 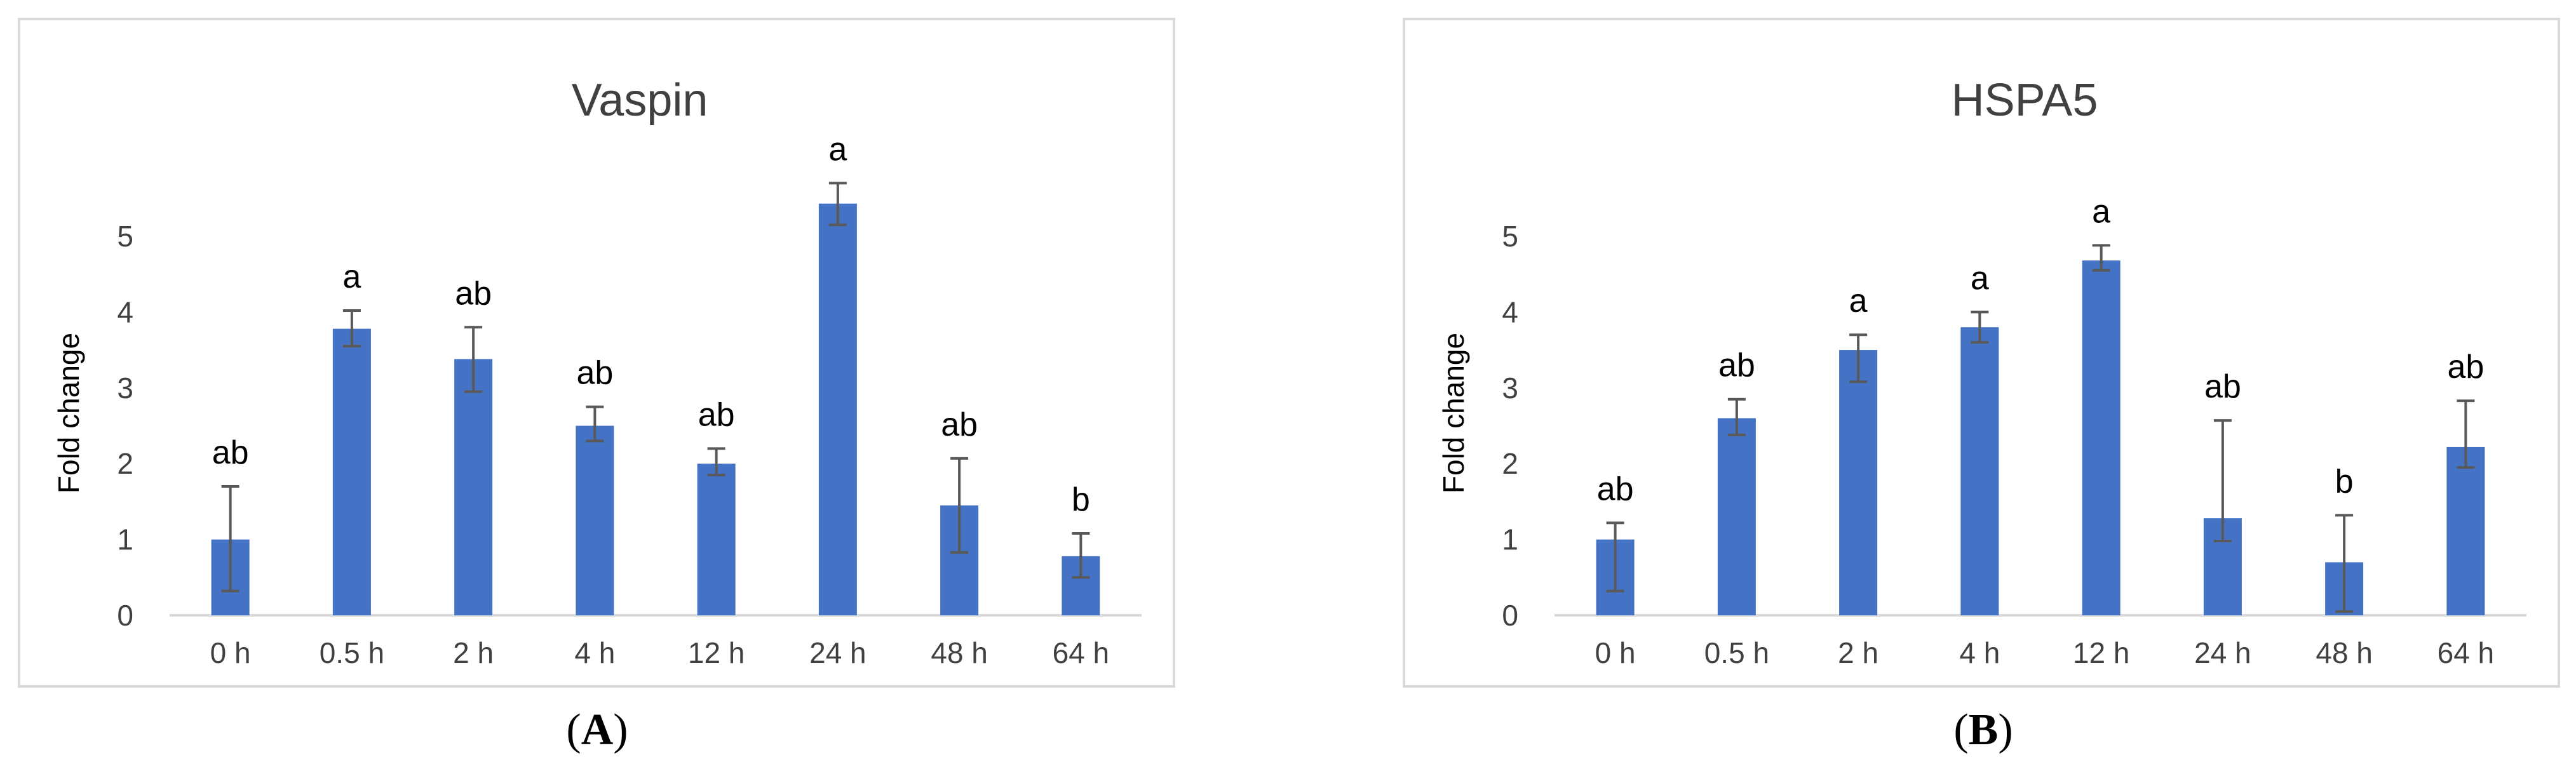 I want to click on caption-b-close: ), so click(x=2005, y=730).